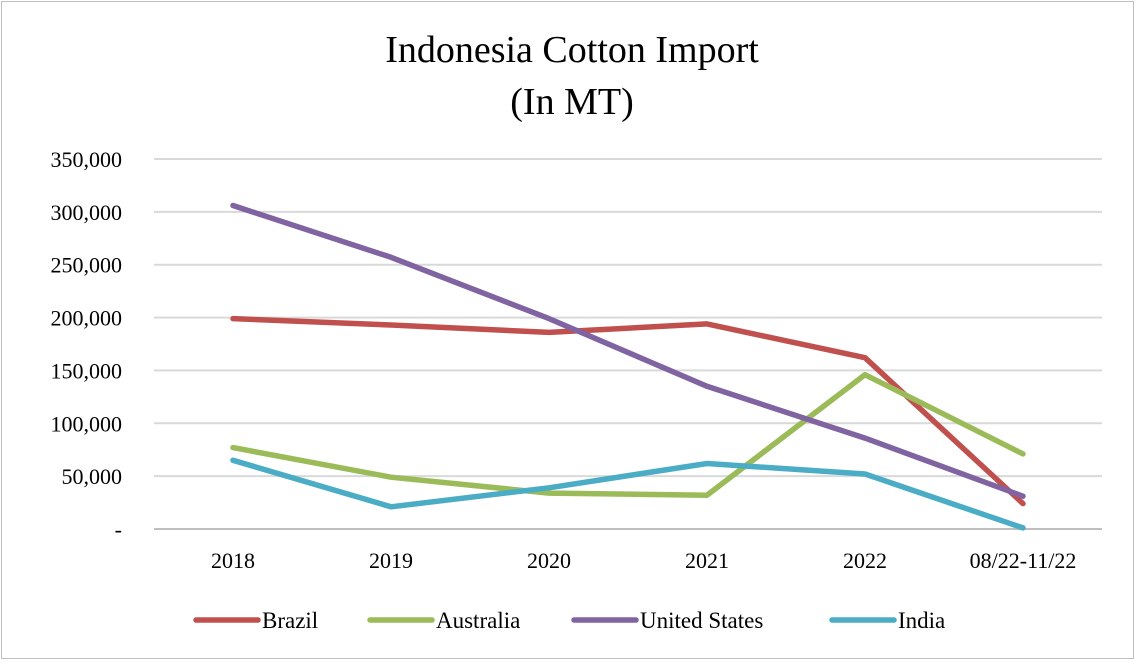  I want to click on y-tick-label: 100,000, so click(87, 423).